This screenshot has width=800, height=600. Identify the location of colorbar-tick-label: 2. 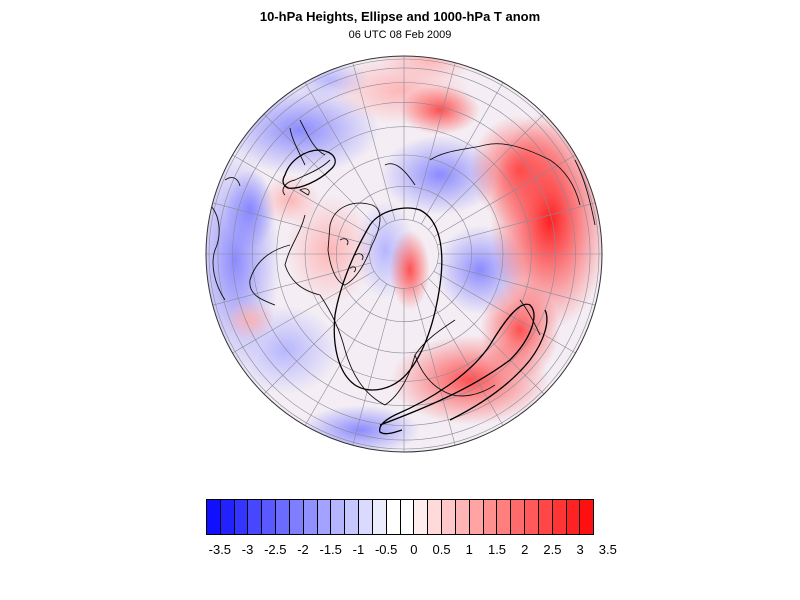
(525, 549).